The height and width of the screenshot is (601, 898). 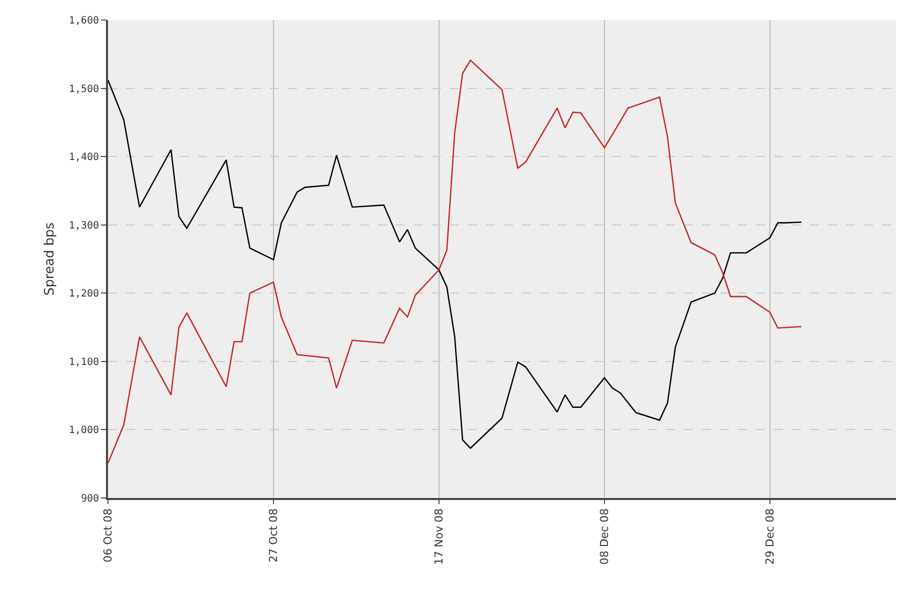 I want to click on x-tick-label: 08 Dec 08, so click(x=605, y=536).